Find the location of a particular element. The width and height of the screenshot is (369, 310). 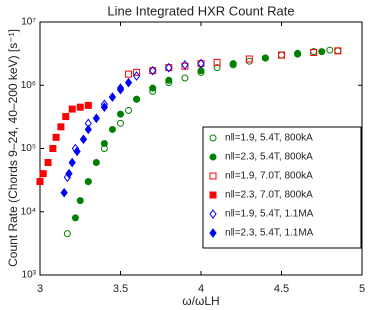

y-tick-label: 10⁵ is located at coordinates (28, 148).